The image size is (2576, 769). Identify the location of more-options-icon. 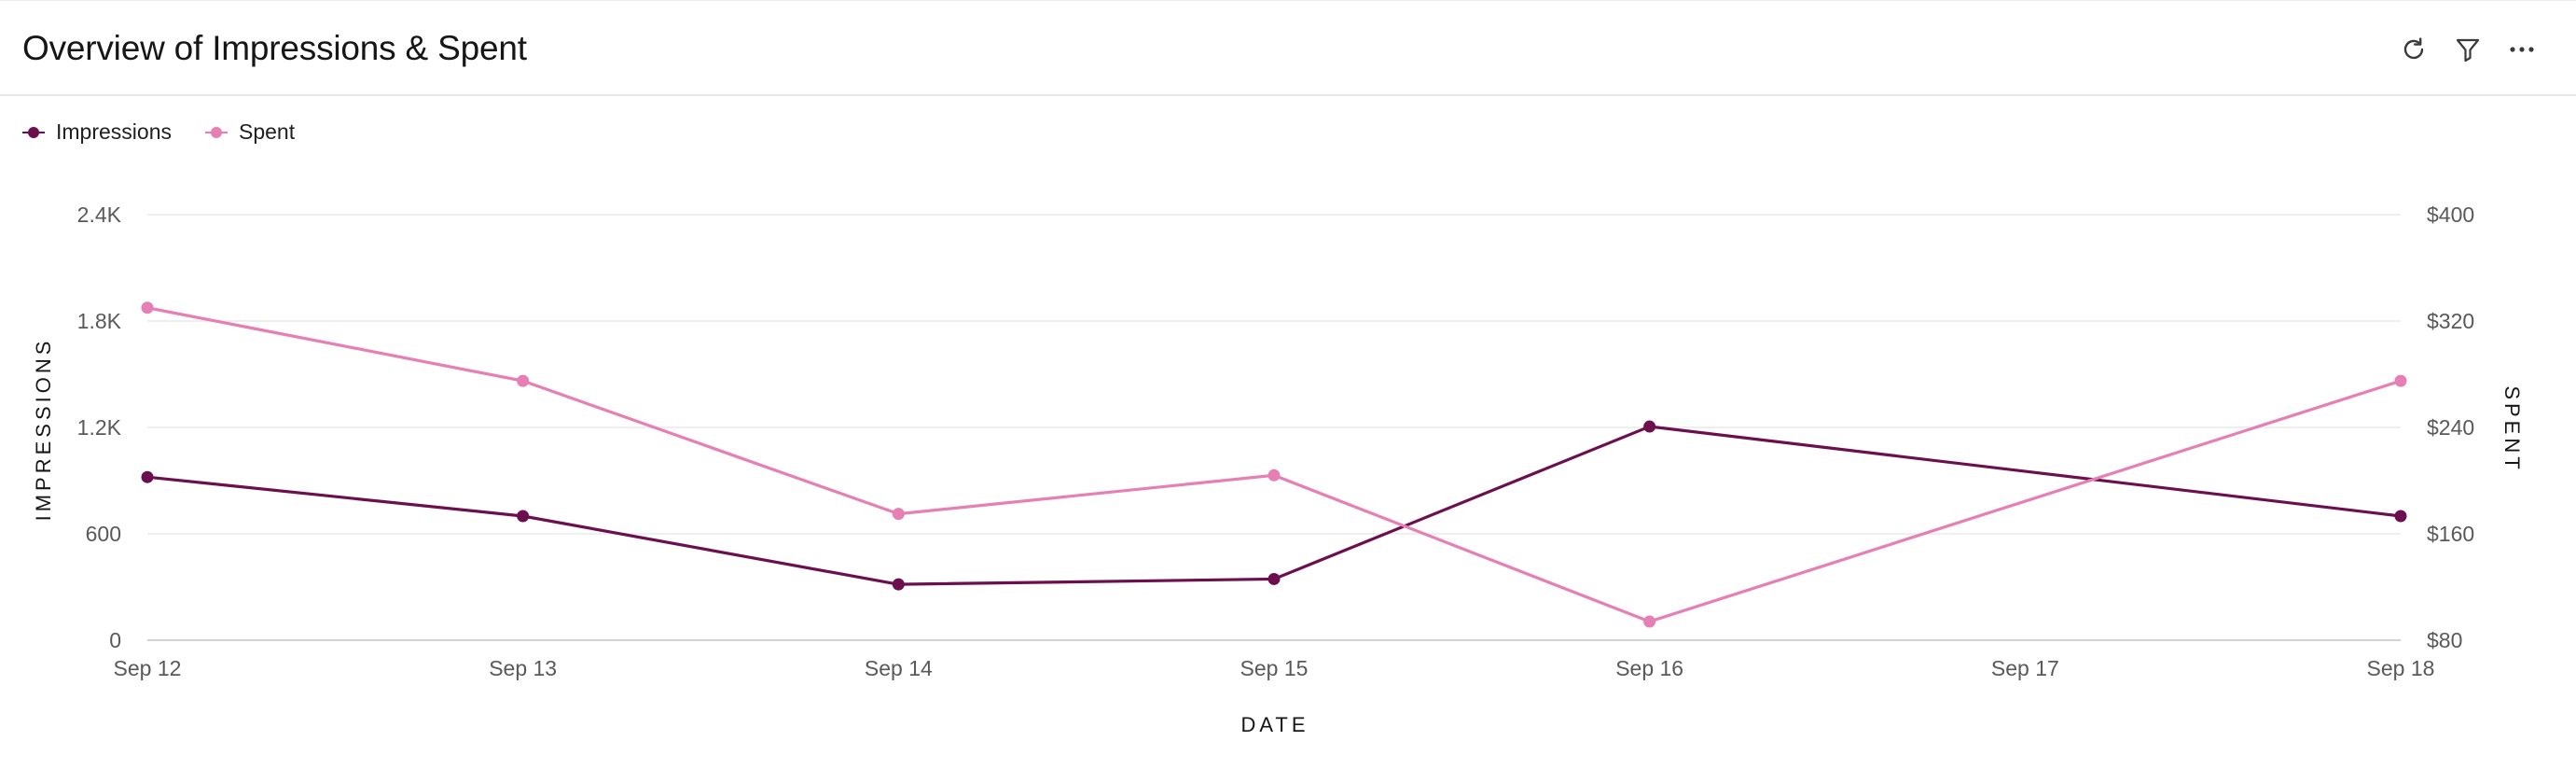
(2522, 49).